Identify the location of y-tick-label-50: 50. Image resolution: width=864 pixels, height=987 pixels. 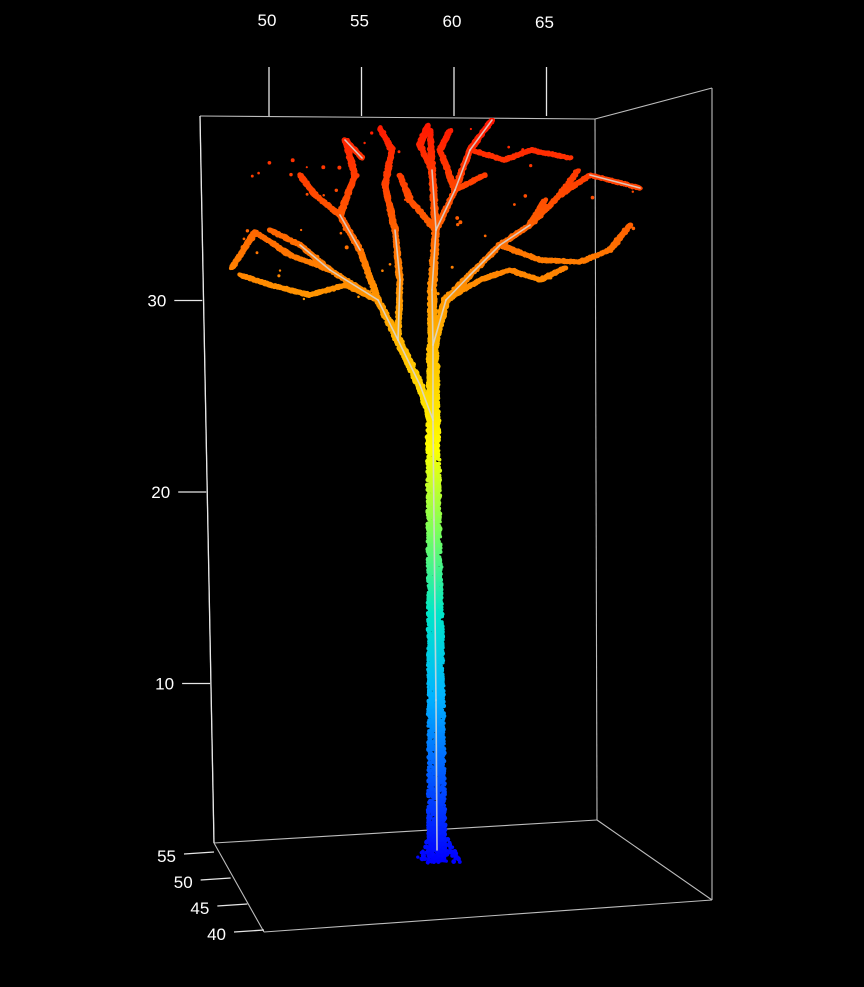
(183, 882).